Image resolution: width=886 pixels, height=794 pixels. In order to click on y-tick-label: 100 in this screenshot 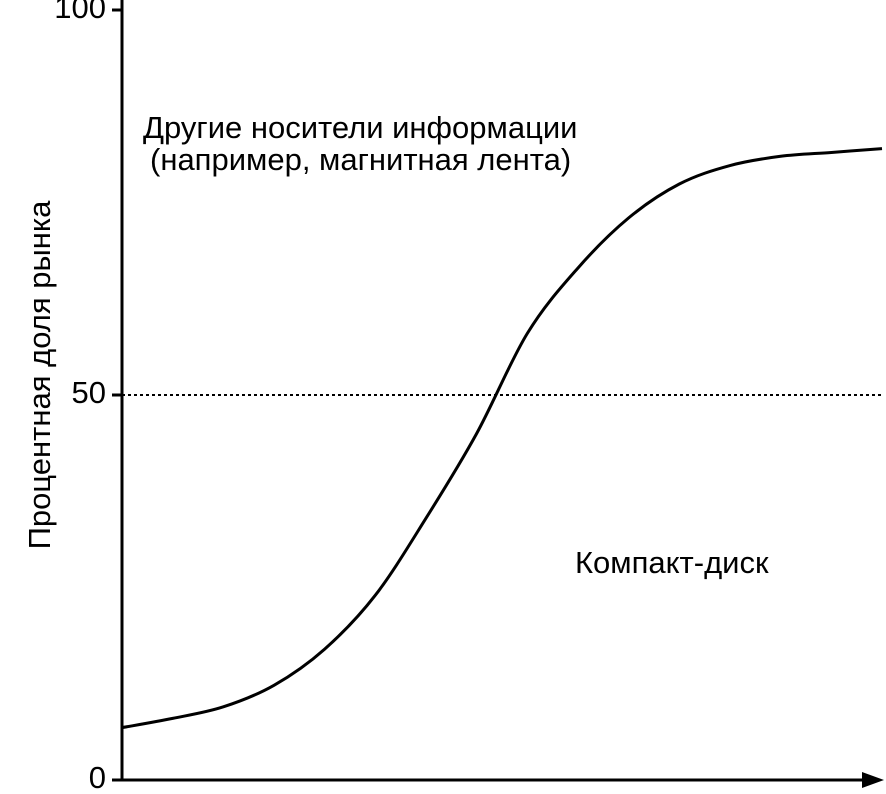, I will do `click(80, 12)`.